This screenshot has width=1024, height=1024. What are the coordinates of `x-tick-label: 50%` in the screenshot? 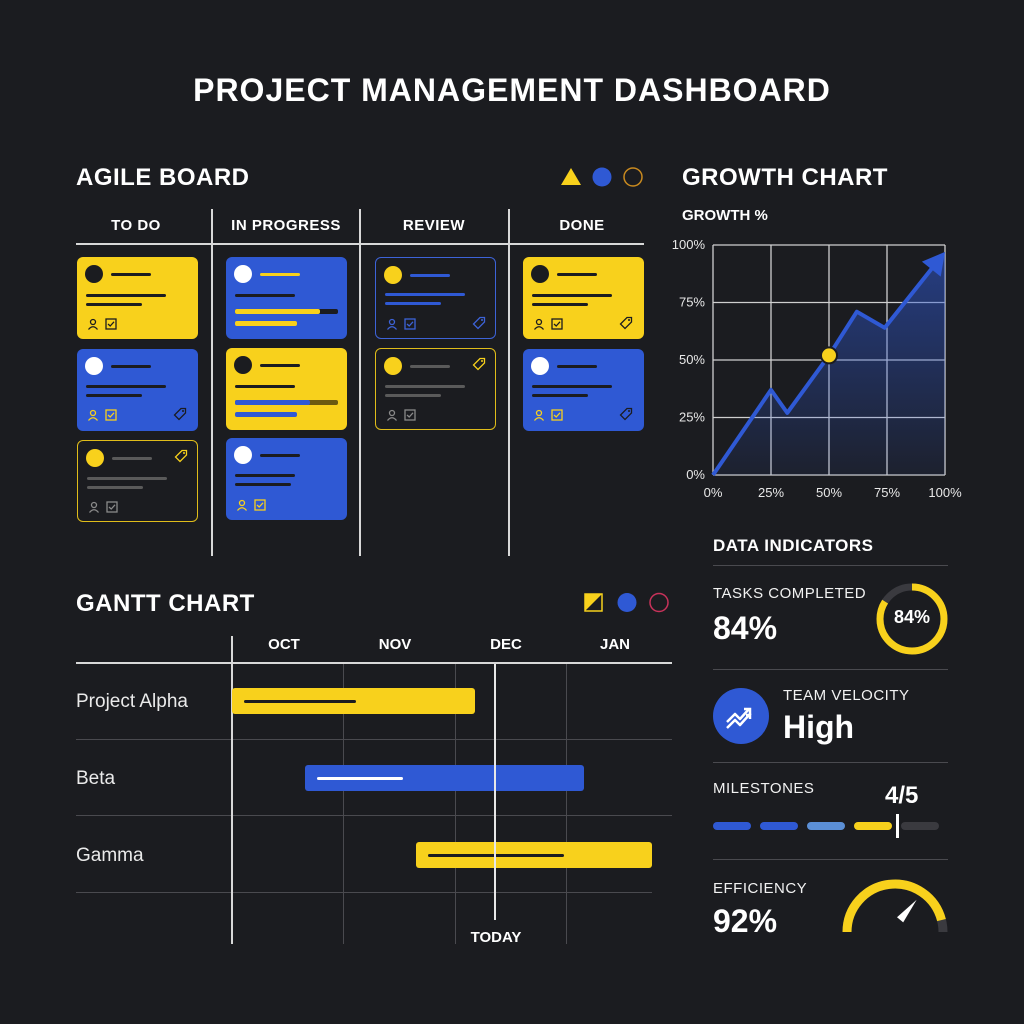 It's located at (829, 492).